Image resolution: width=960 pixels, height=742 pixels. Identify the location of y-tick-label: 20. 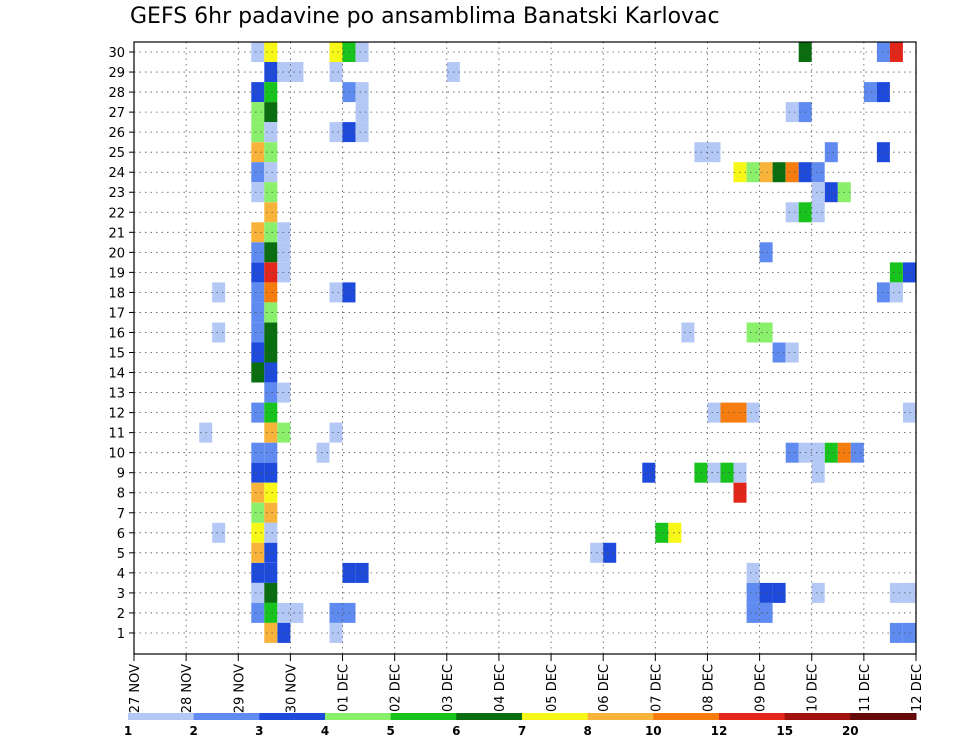
(116, 253).